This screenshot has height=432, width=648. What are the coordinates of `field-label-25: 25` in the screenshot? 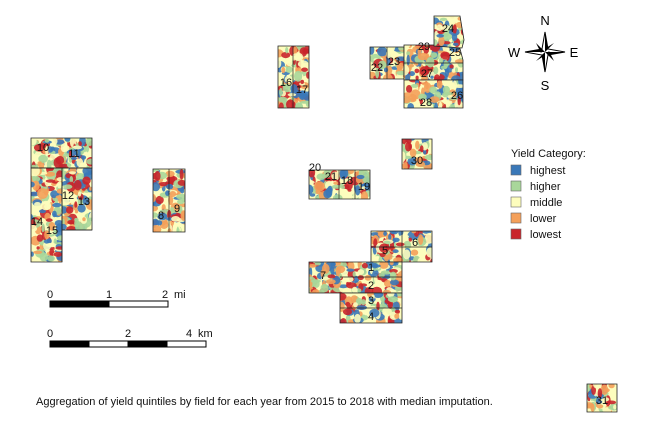 It's located at (455, 53).